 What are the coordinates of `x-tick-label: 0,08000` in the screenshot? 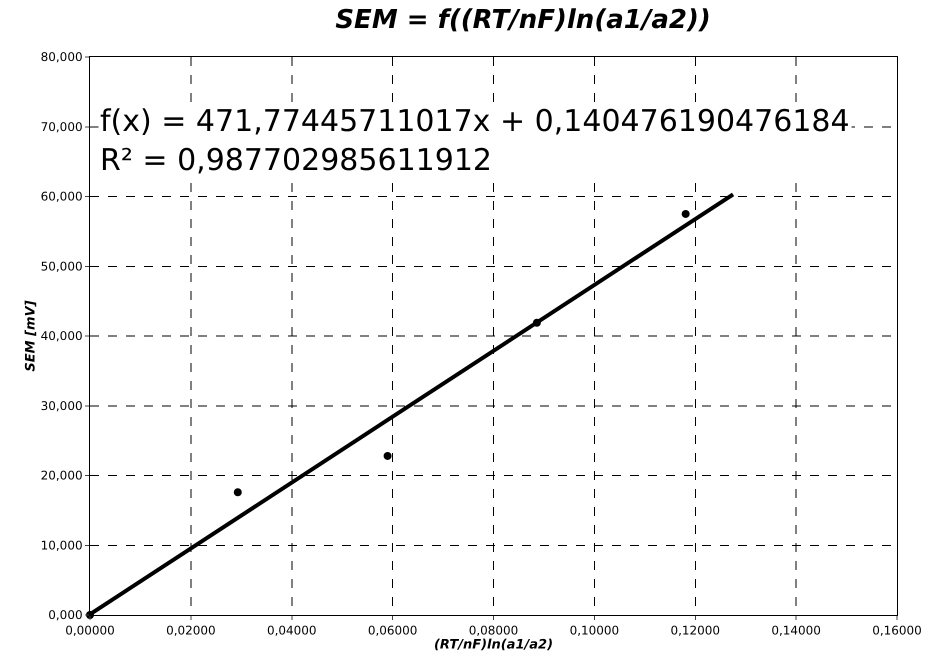 It's located at (493, 630).